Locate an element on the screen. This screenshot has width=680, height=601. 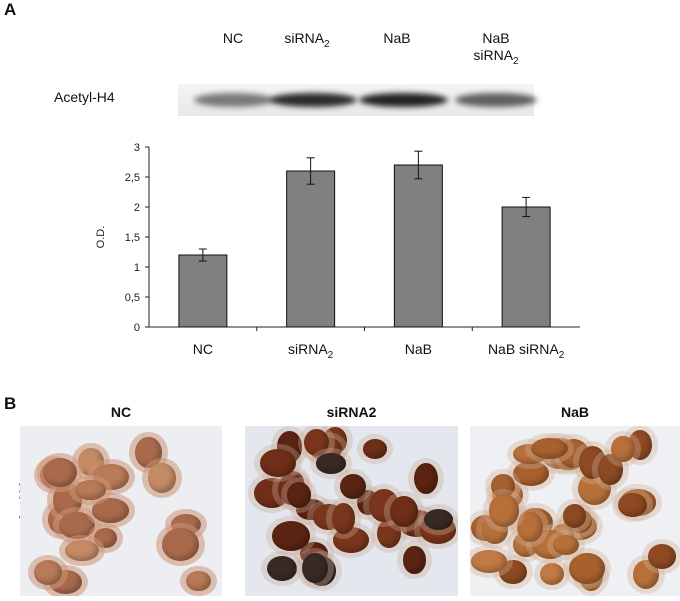
blot-lane-label: siRNA2 is located at coordinates (307, 41).